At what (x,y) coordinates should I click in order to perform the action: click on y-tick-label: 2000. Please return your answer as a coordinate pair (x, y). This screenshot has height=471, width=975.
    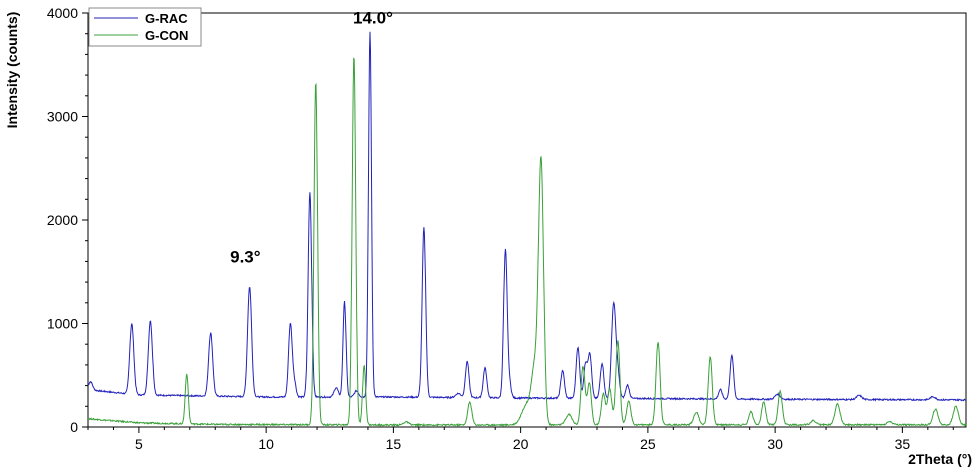
    Looking at the image, I should click on (62, 220).